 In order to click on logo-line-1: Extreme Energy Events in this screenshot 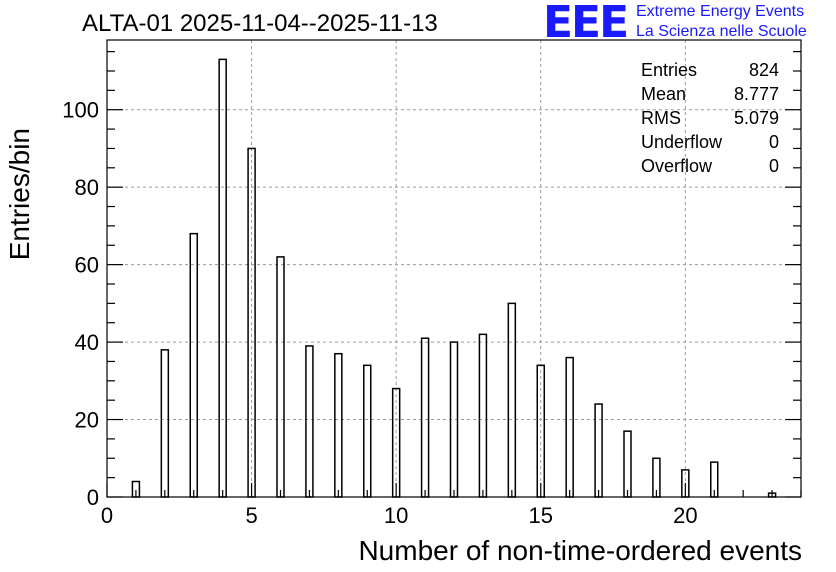, I will do `click(720, 11)`.